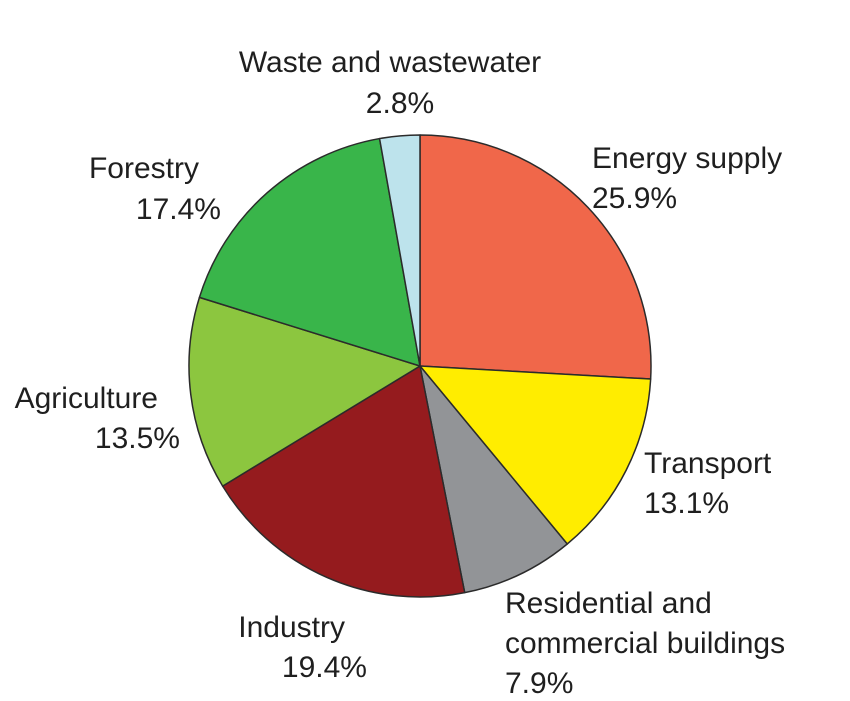  Describe the element at coordinates (687, 158) in the screenshot. I see `label-energy-supply: Energy supply` at that location.